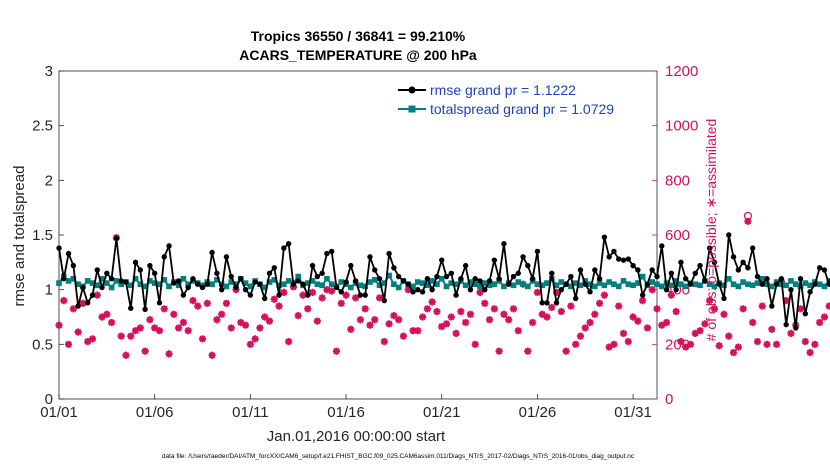  I want to click on x-tick-label: 01/31, so click(633, 412).